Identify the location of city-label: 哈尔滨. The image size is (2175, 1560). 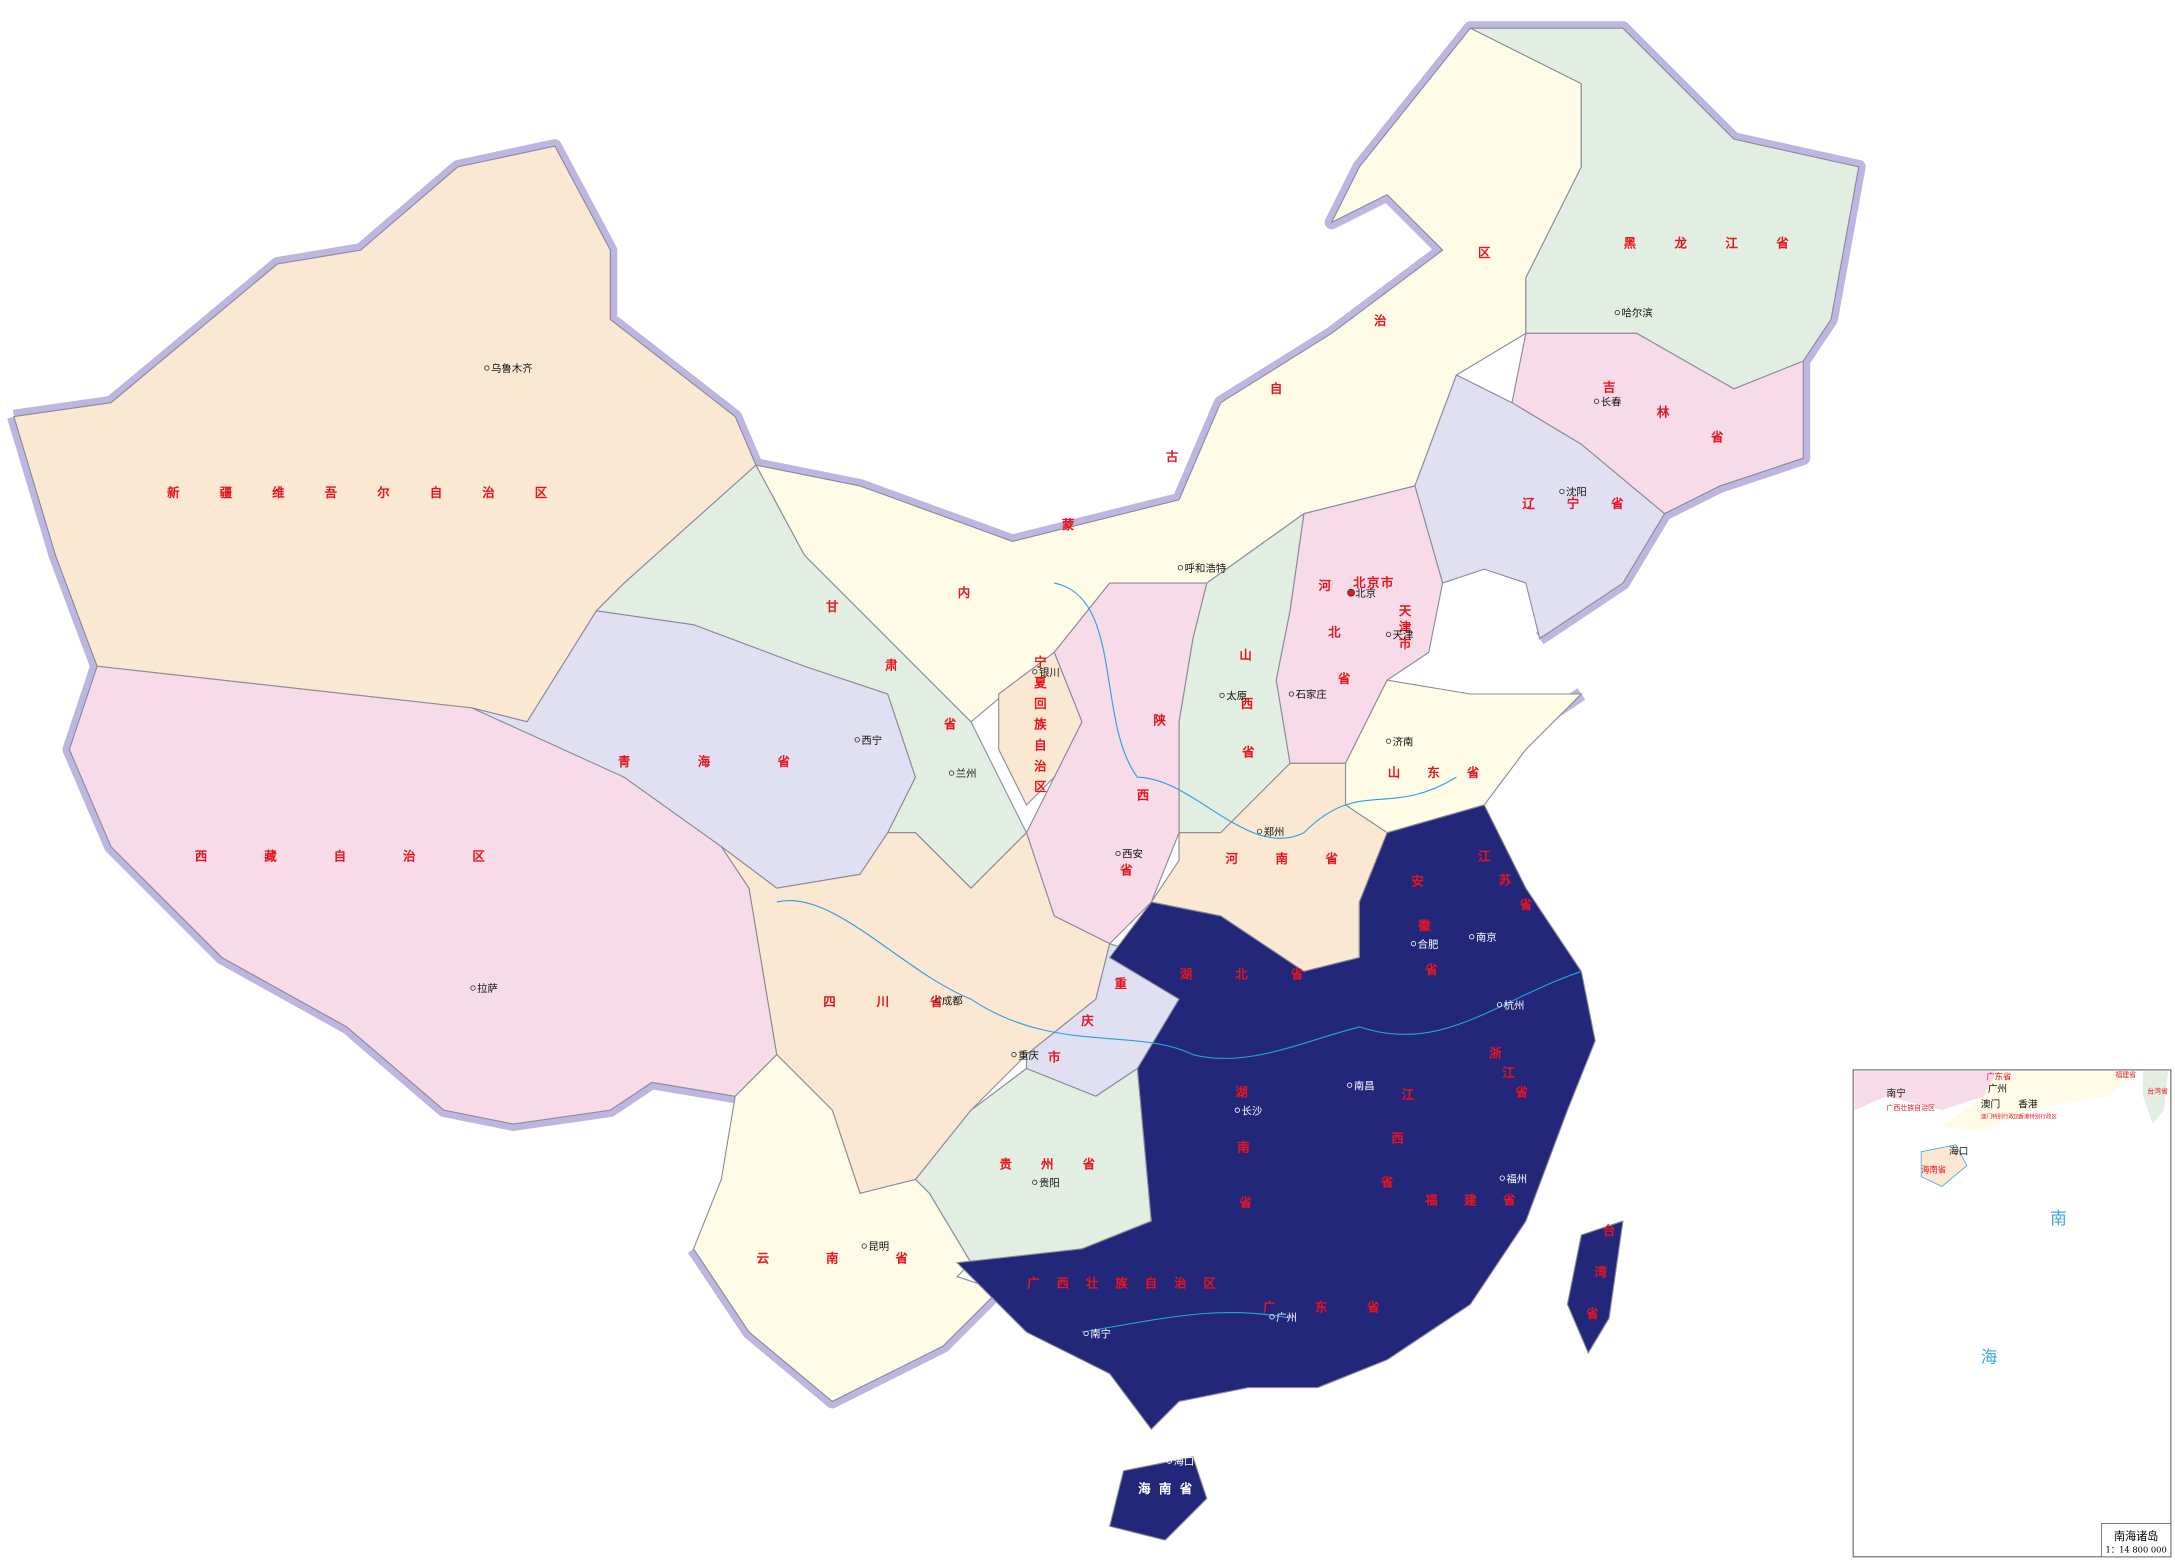
(1637, 313).